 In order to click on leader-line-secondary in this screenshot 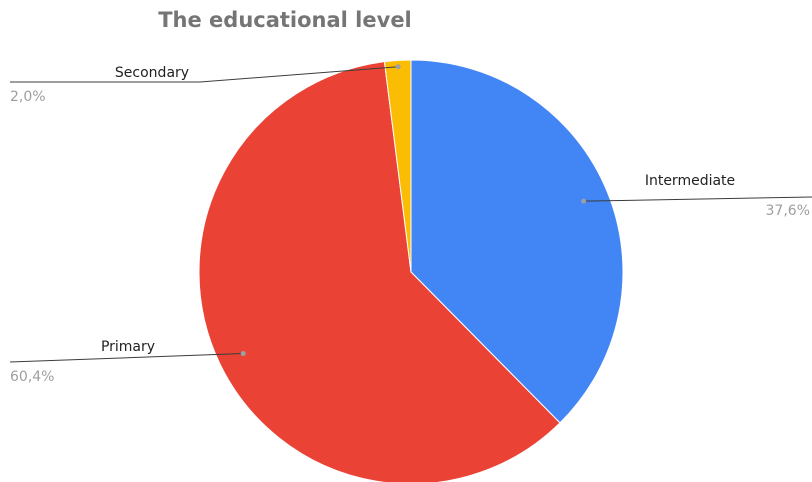, I will do `click(204, 74)`.